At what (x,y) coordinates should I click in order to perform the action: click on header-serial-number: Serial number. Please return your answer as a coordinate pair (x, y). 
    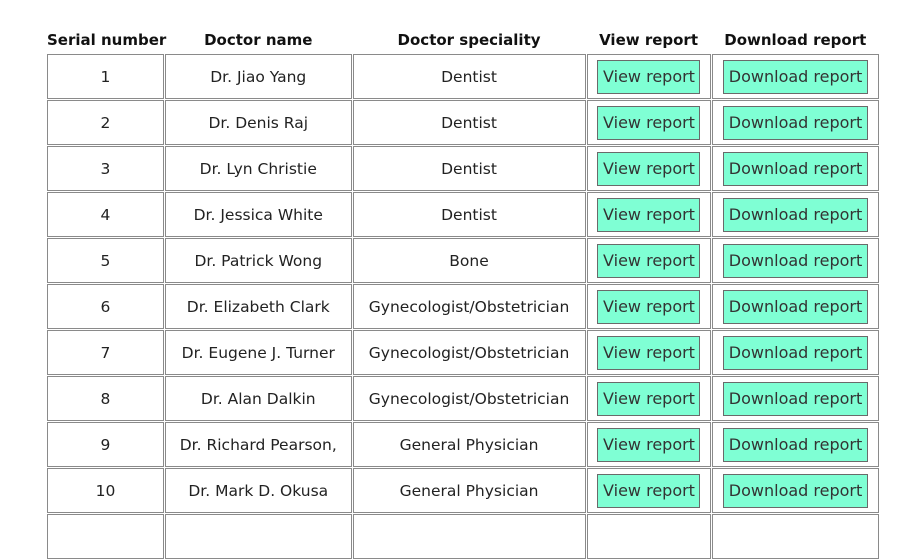
    Looking at the image, I should click on (107, 40).